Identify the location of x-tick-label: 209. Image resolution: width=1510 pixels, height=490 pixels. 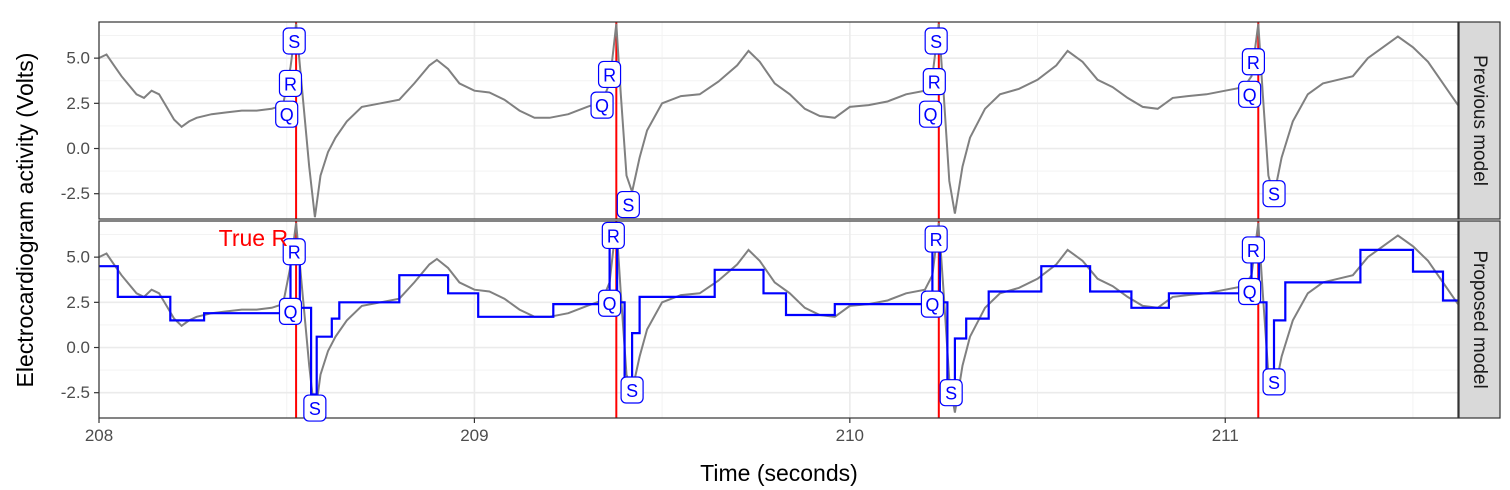
(474, 435).